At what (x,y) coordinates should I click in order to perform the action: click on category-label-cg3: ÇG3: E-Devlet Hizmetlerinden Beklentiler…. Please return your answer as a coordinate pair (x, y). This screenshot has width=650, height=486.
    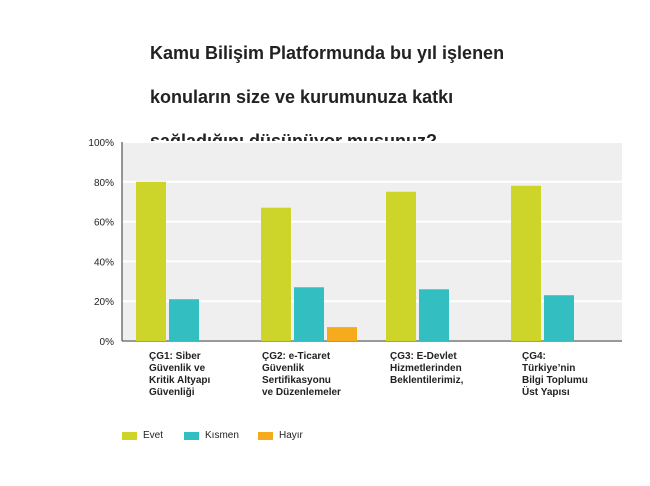
    Looking at the image, I should click on (427, 368).